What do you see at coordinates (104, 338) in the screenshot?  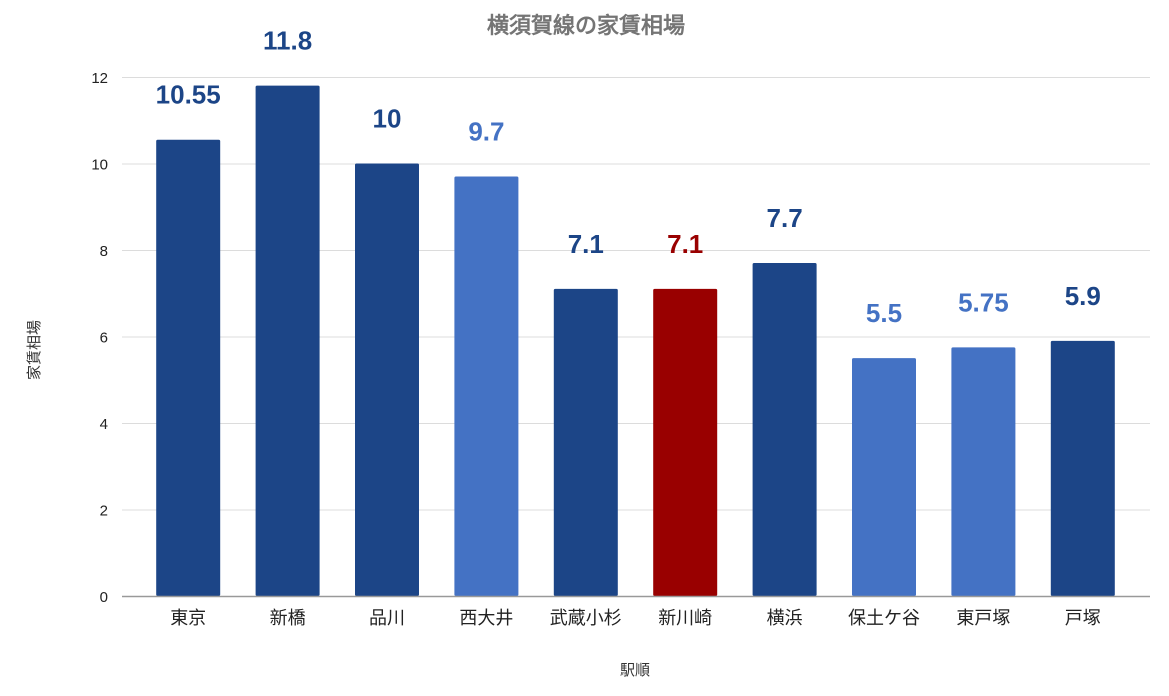 I see `y-tick-label: 6` at bounding box center [104, 338].